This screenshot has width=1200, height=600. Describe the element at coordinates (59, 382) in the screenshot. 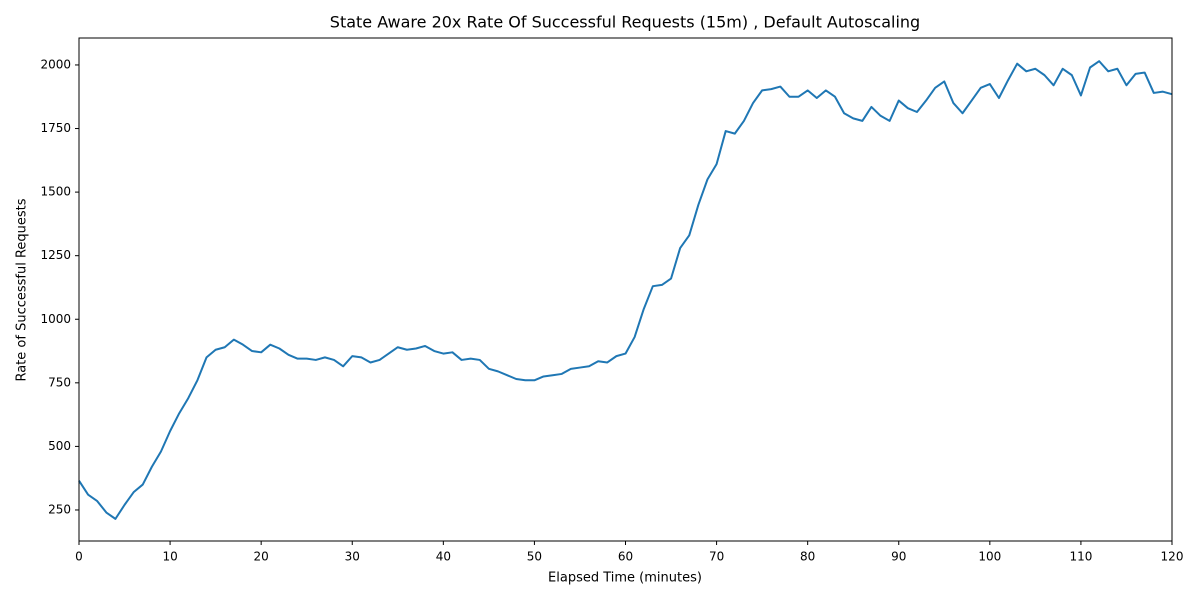

I see `y-tick-label: 750` at that location.